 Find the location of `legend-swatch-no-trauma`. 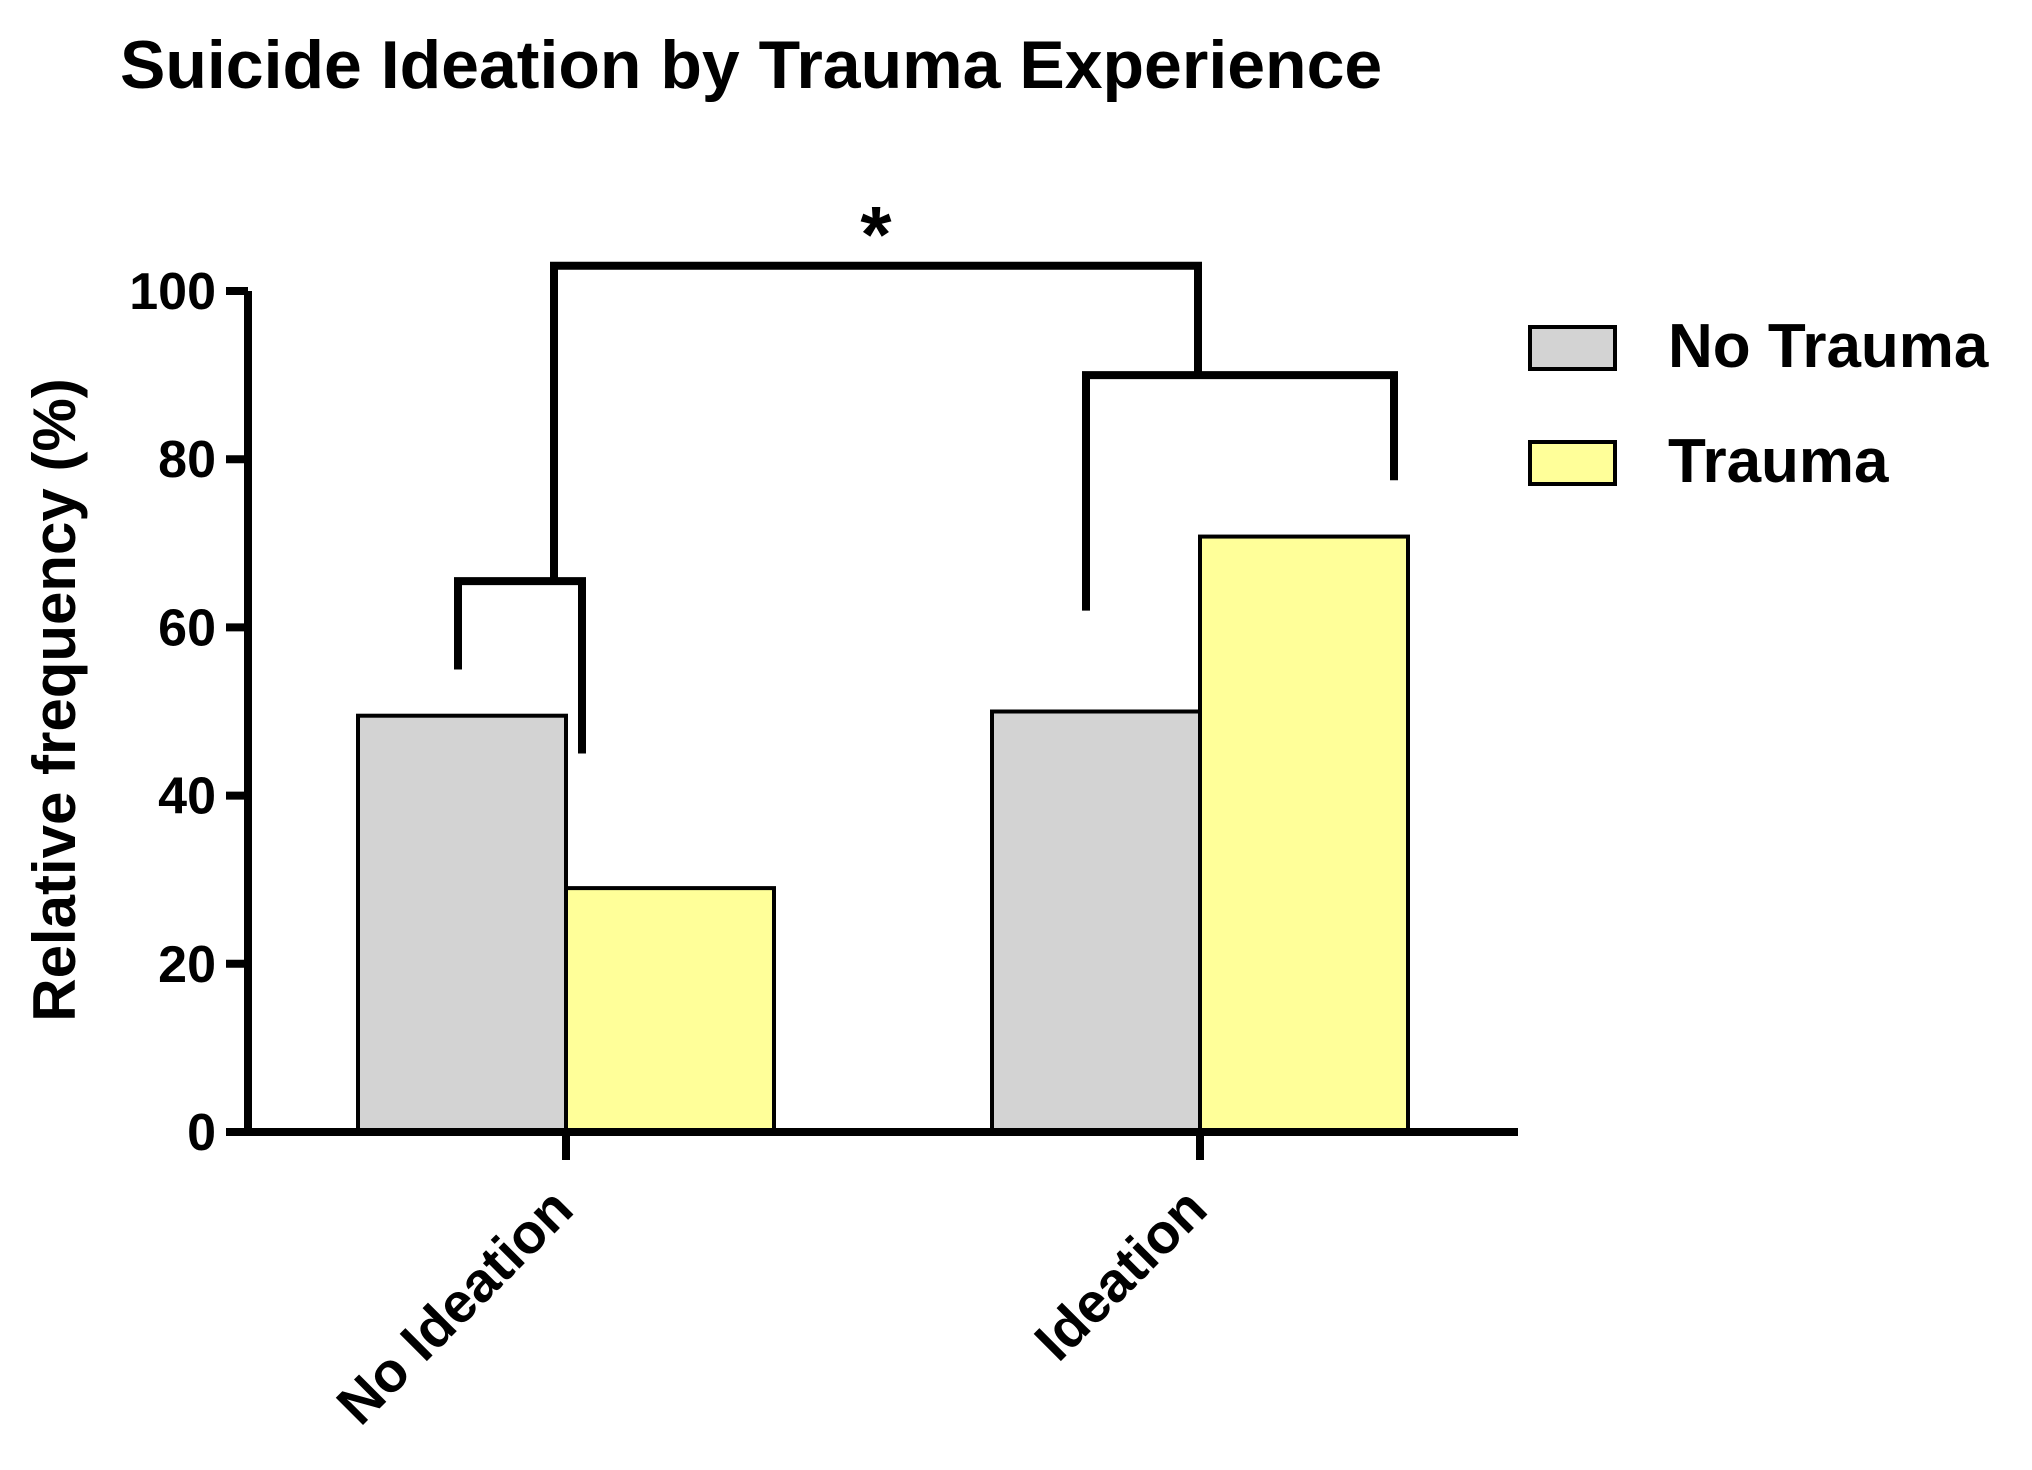

legend-swatch-no-trauma is located at coordinates (1572, 348).